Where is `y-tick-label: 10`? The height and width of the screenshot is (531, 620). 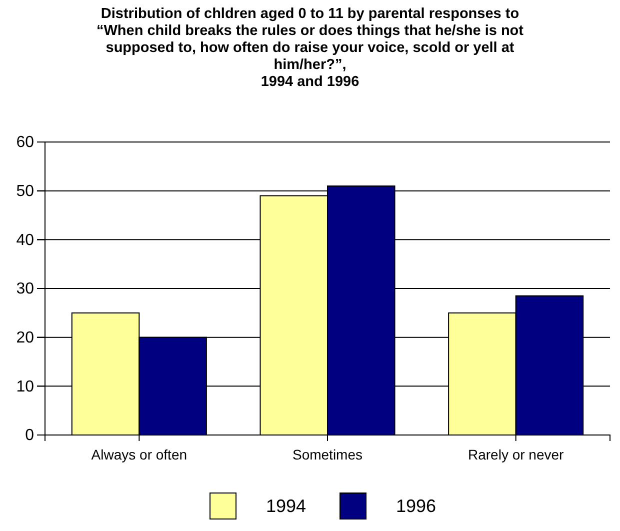
y-tick-label: 10 is located at coordinates (25, 387).